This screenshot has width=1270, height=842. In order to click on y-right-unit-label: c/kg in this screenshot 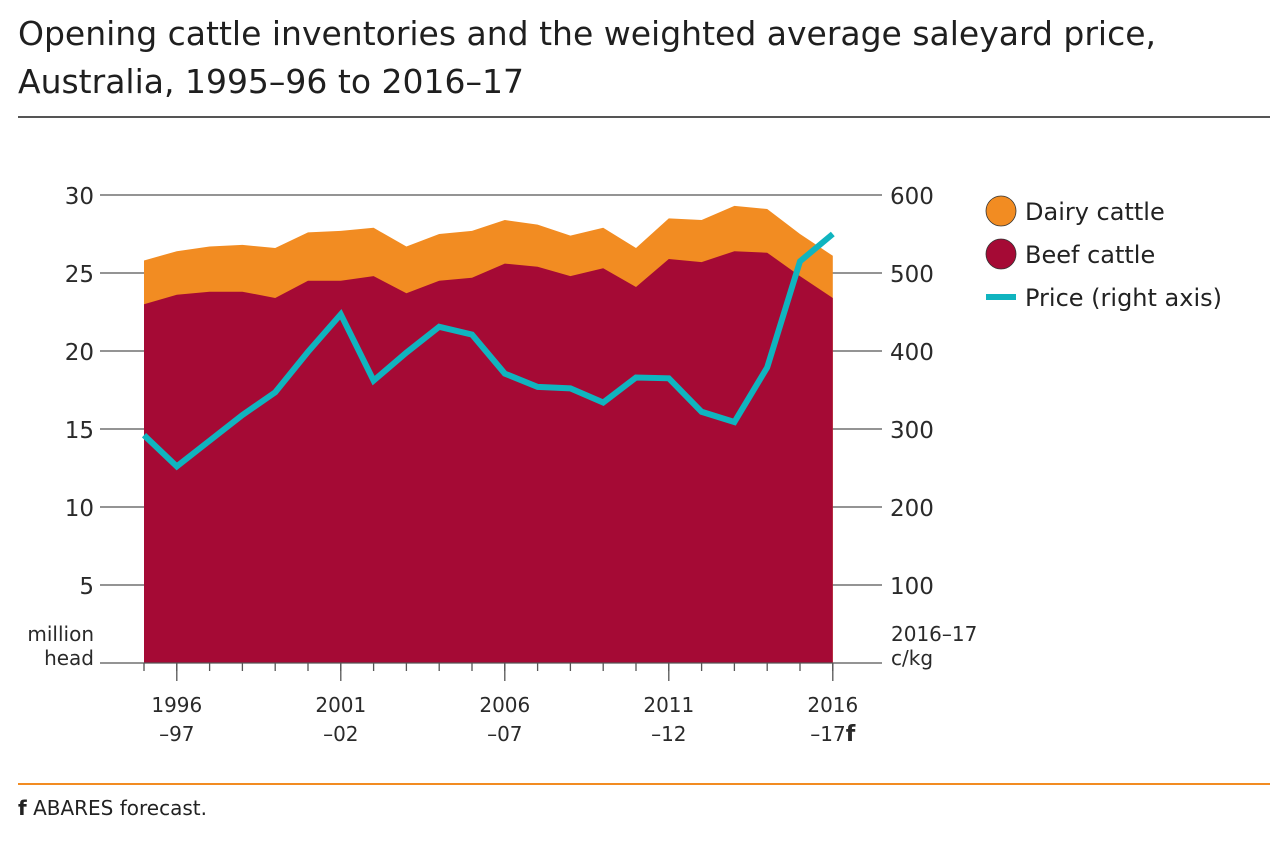, I will do `click(912, 658)`.